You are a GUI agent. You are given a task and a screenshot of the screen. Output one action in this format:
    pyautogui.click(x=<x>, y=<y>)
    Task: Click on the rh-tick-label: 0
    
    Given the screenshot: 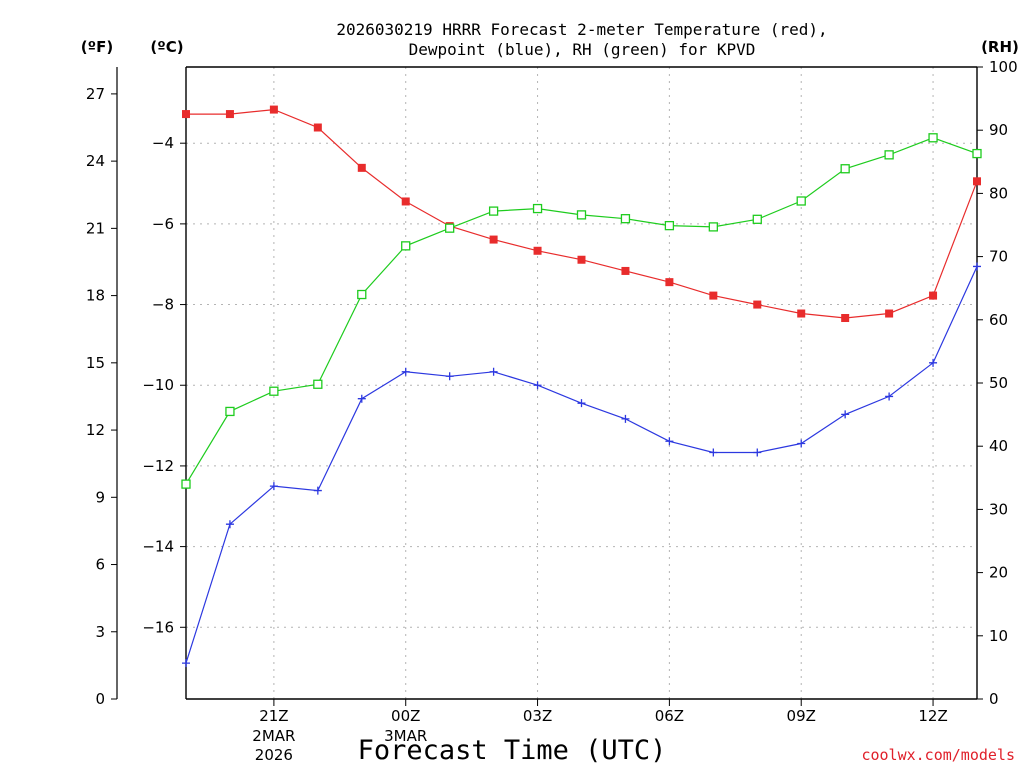 What is the action you would take?
    pyautogui.click(x=994, y=699)
    